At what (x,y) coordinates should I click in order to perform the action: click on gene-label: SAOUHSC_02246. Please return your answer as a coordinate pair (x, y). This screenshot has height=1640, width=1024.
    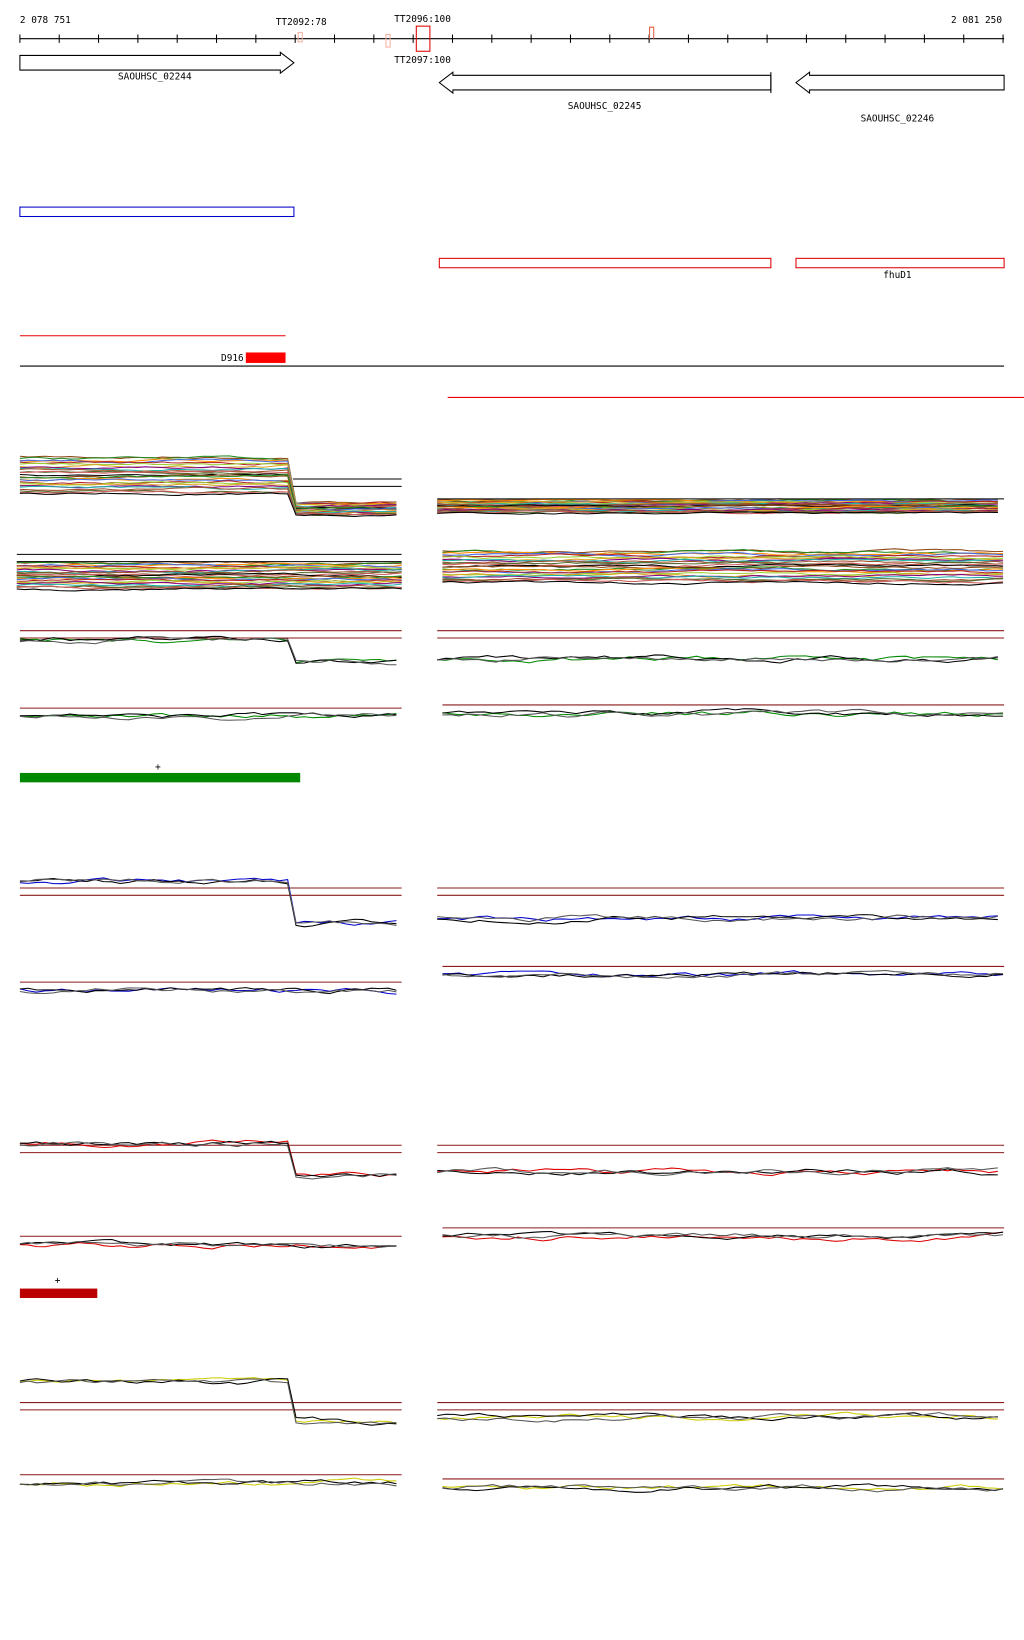
    Looking at the image, I should click on (898, 118).